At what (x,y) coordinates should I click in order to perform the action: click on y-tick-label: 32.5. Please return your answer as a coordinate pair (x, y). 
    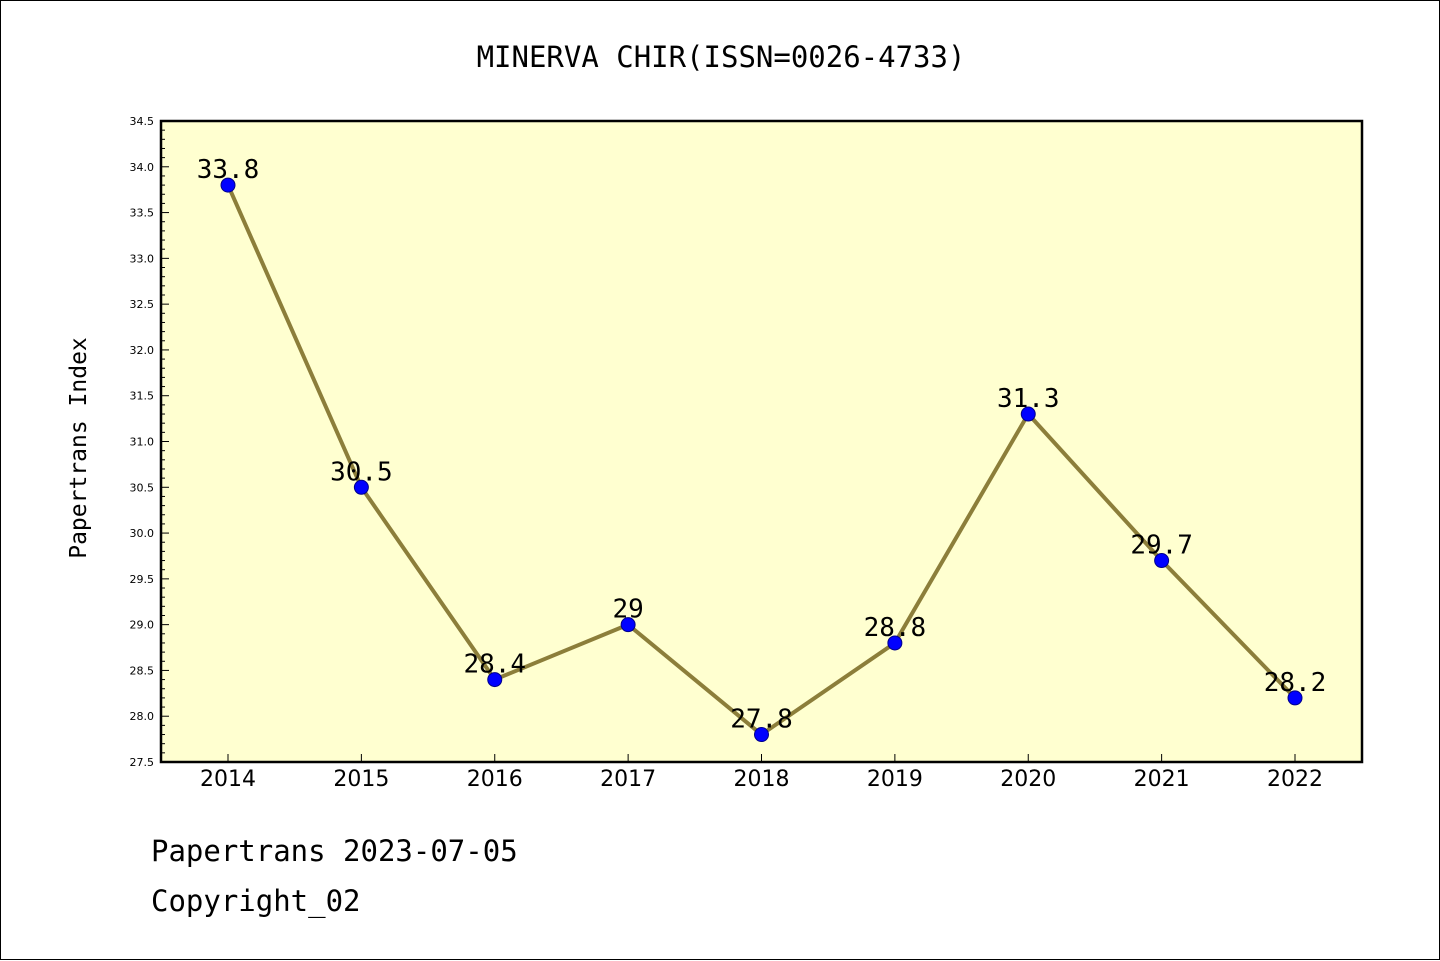
    Looking at the image, I should click on (142, 304).